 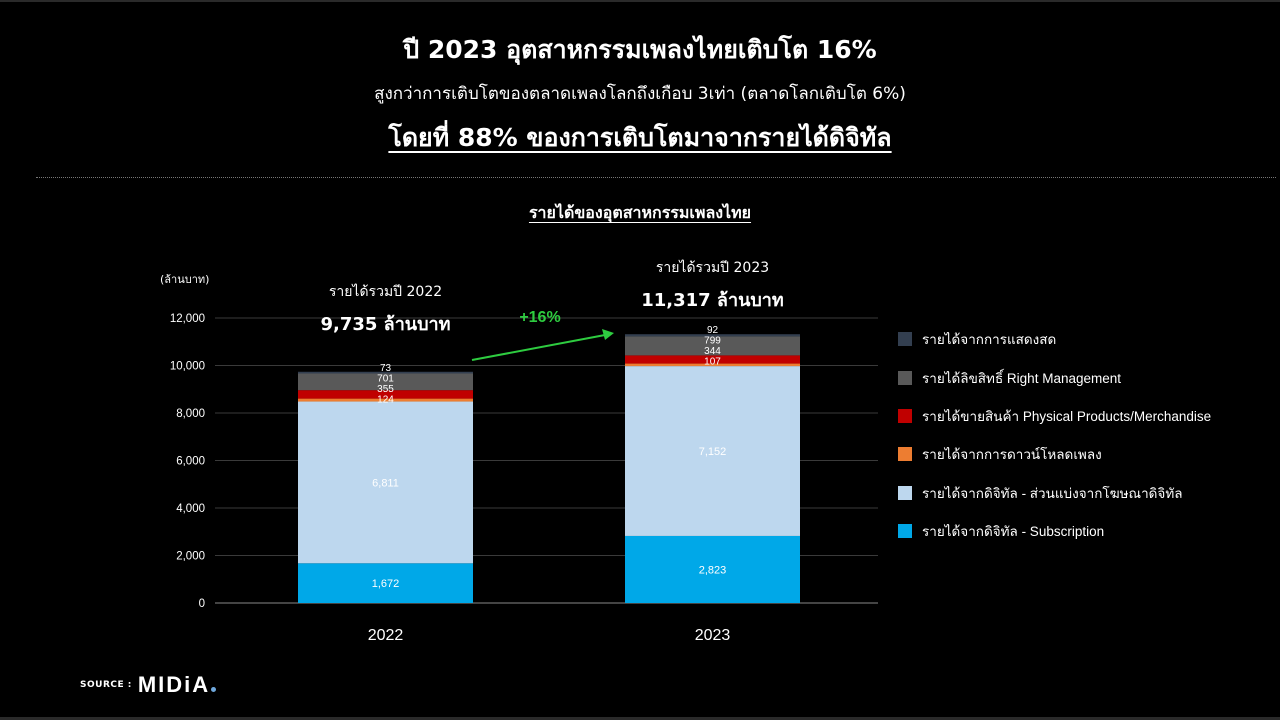 I want to click on bottom-border, so click(x=640, y=718).